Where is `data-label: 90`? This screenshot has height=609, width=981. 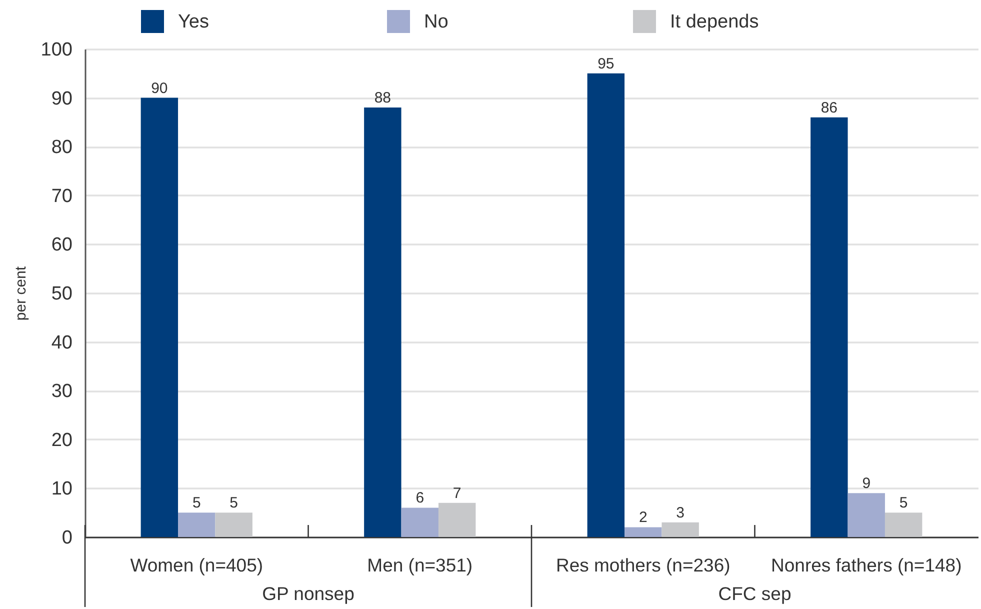 data-label: 90 is located at coordinates (159, 88).